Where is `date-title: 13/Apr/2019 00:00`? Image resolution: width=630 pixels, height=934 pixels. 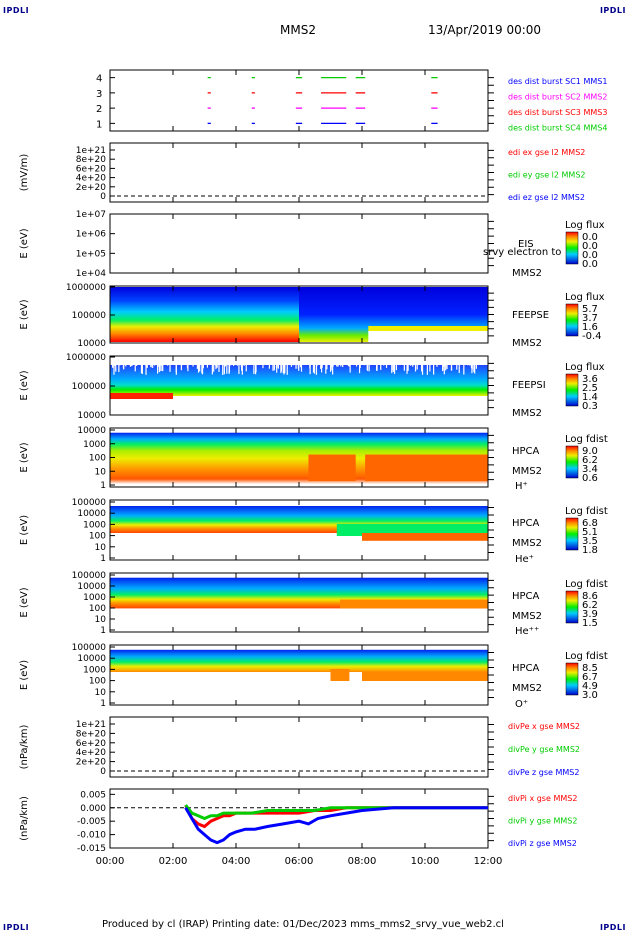 date-title: 13/Apr/2019 00:00 is located at coordinates (485, 30).